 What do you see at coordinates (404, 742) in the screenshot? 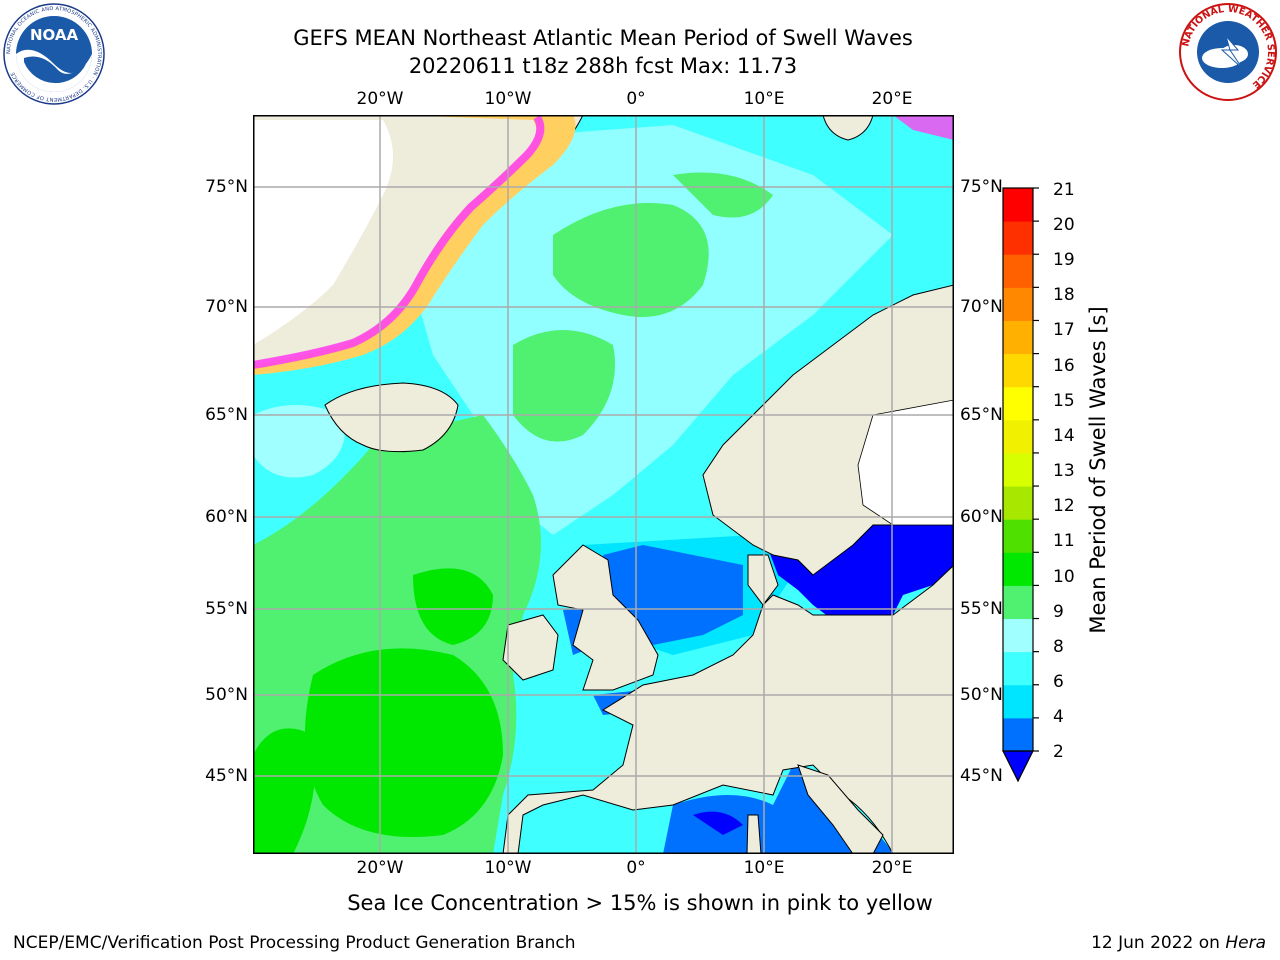
I see `swell-zone-10-11s` at bounding box center [404, 742].